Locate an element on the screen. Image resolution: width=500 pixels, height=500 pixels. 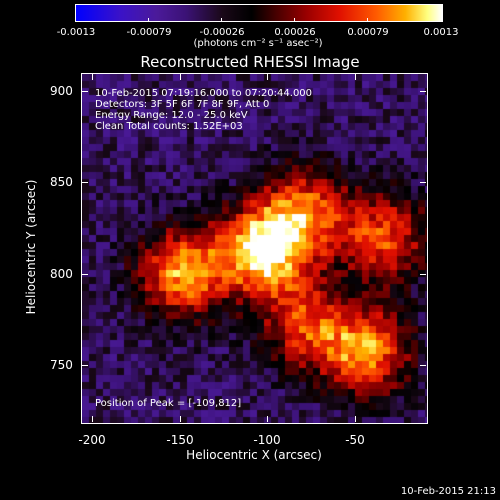
x-tick-label: -200 is located at coordinates (92, 440).